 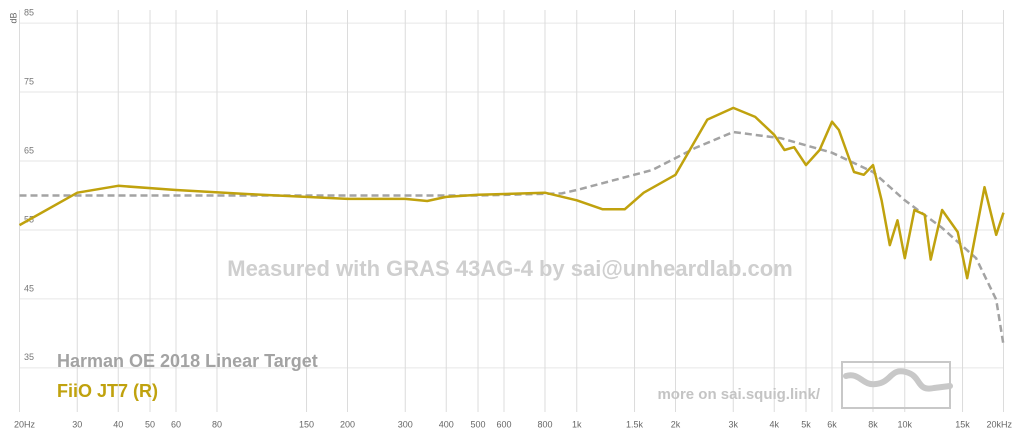 I want to click on logo, so click(x=897, y=385).